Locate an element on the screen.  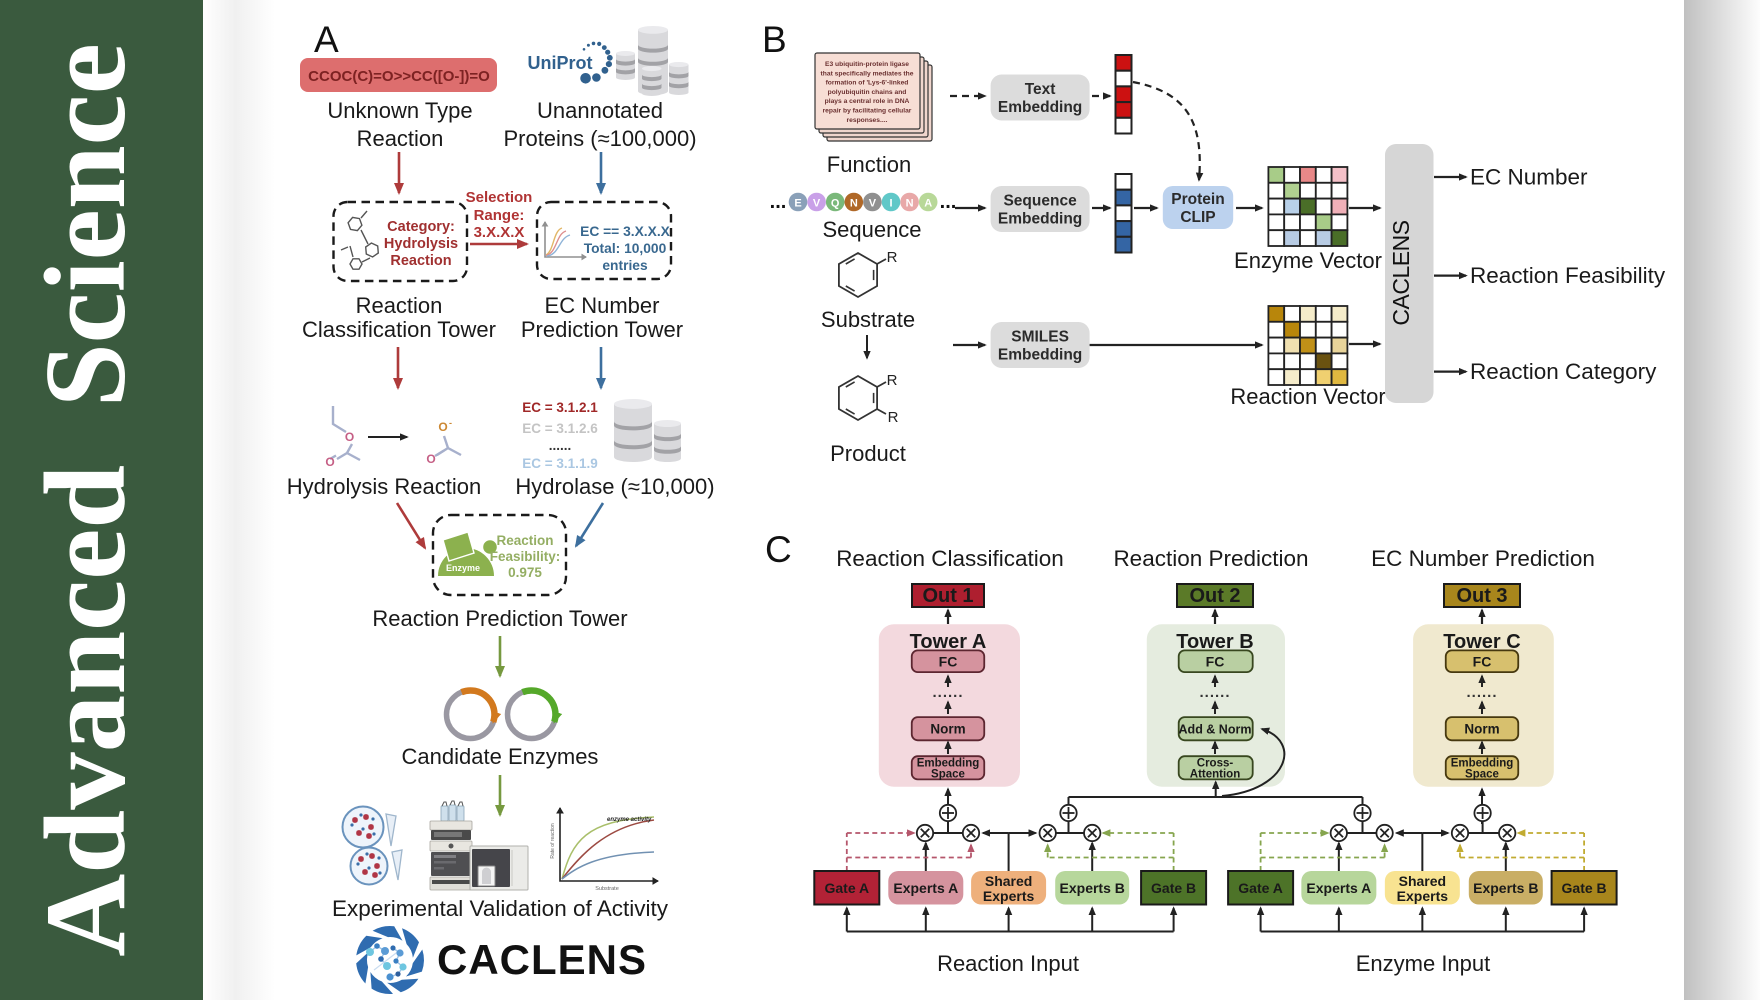
svg-text: Enzyme Vector is located at coordinates (1308, 260).